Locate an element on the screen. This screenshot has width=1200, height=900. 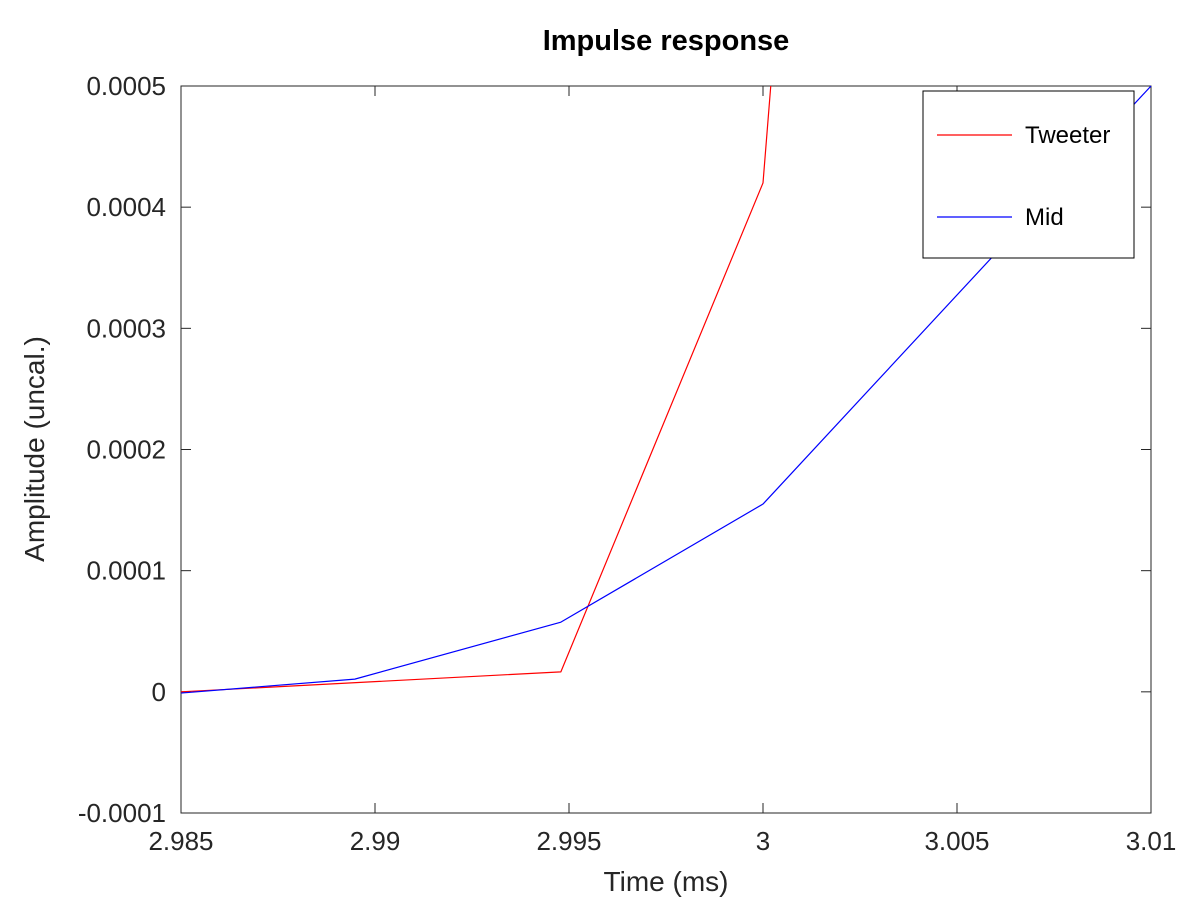
x-axis-label: Time (ms) is located at coordinates (666, 881).